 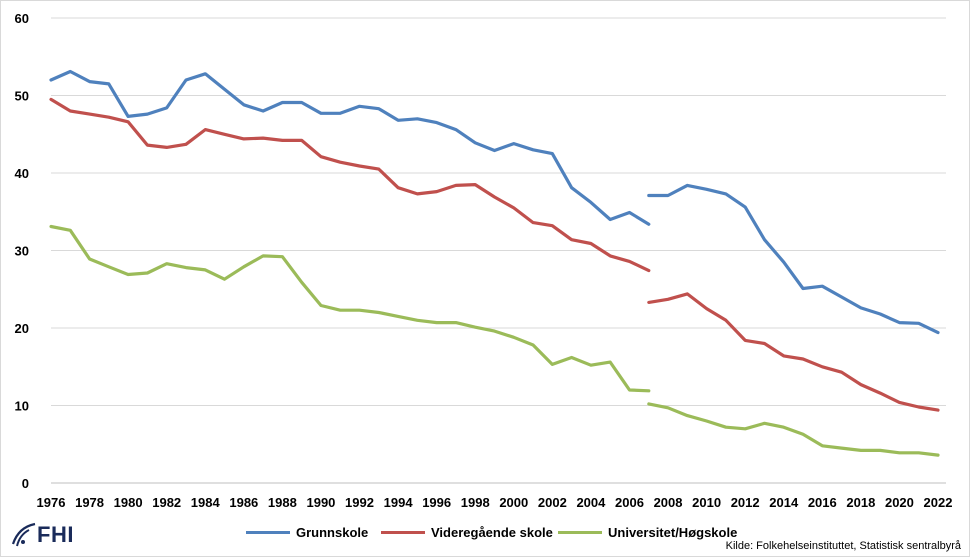 What do you see at coordinates (552, 502) in the screenshot?
I see `x-tick-label: 2002` at bounding box center [552, 502].